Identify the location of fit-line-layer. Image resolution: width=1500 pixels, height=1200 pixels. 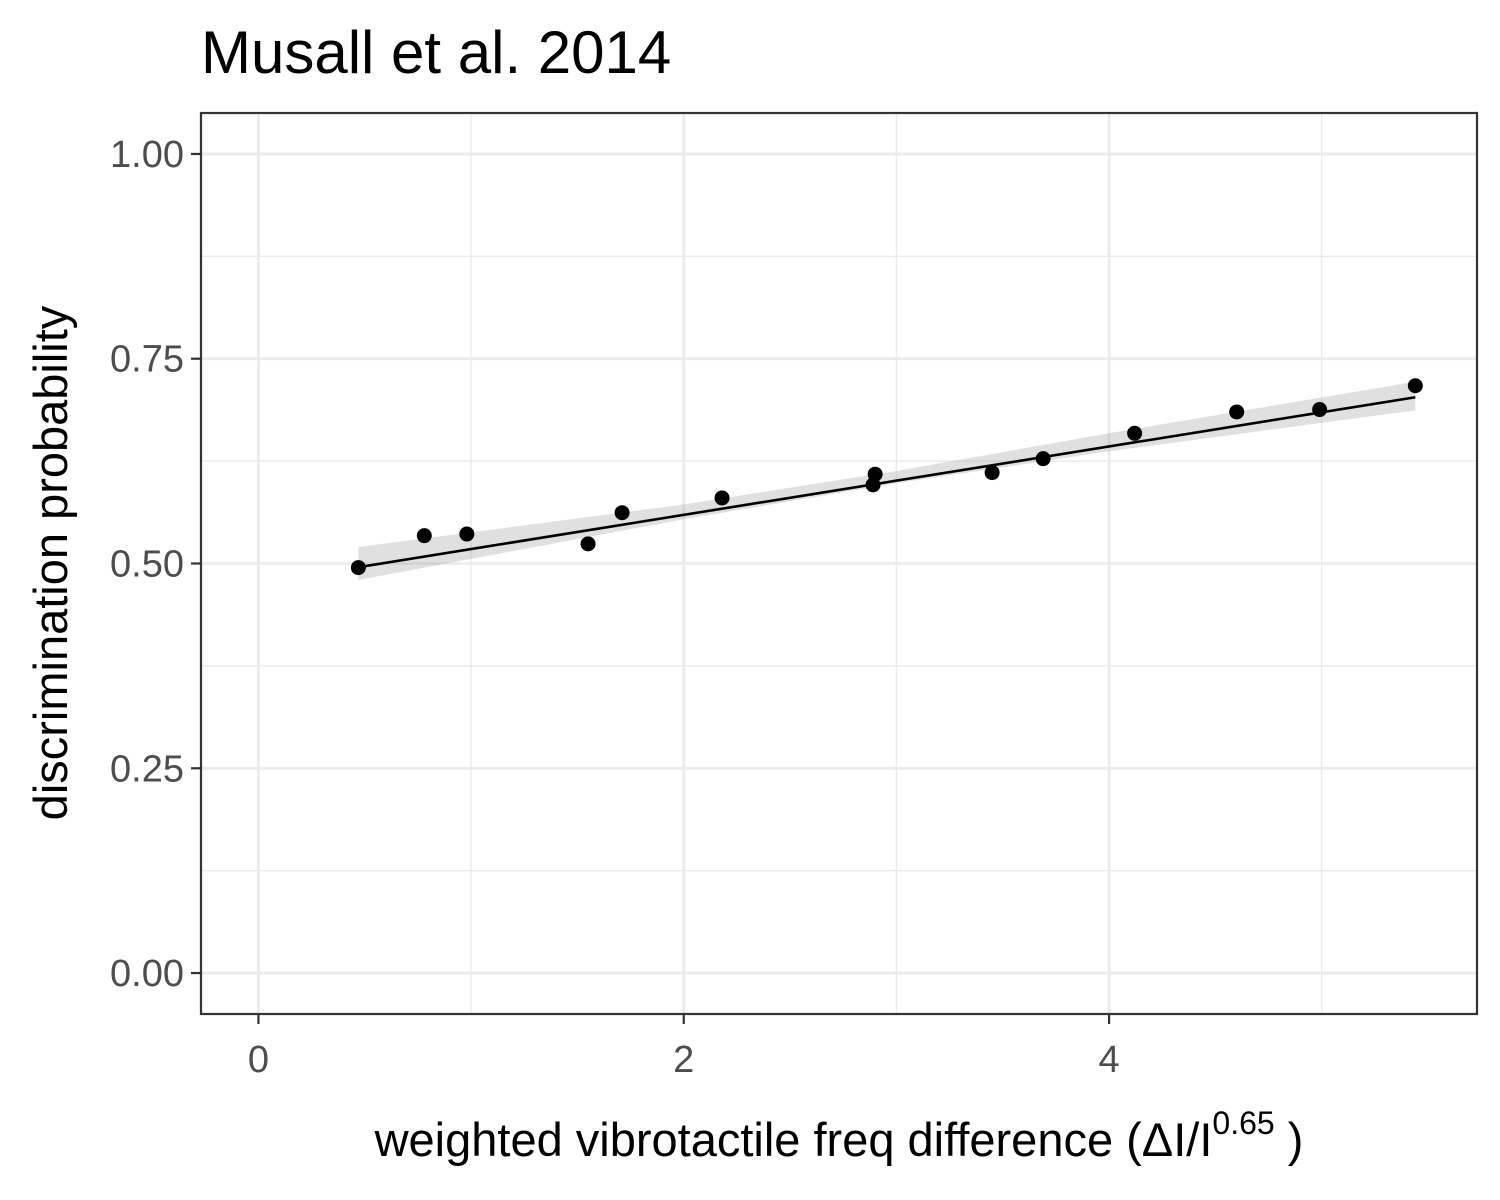
(887, 482).